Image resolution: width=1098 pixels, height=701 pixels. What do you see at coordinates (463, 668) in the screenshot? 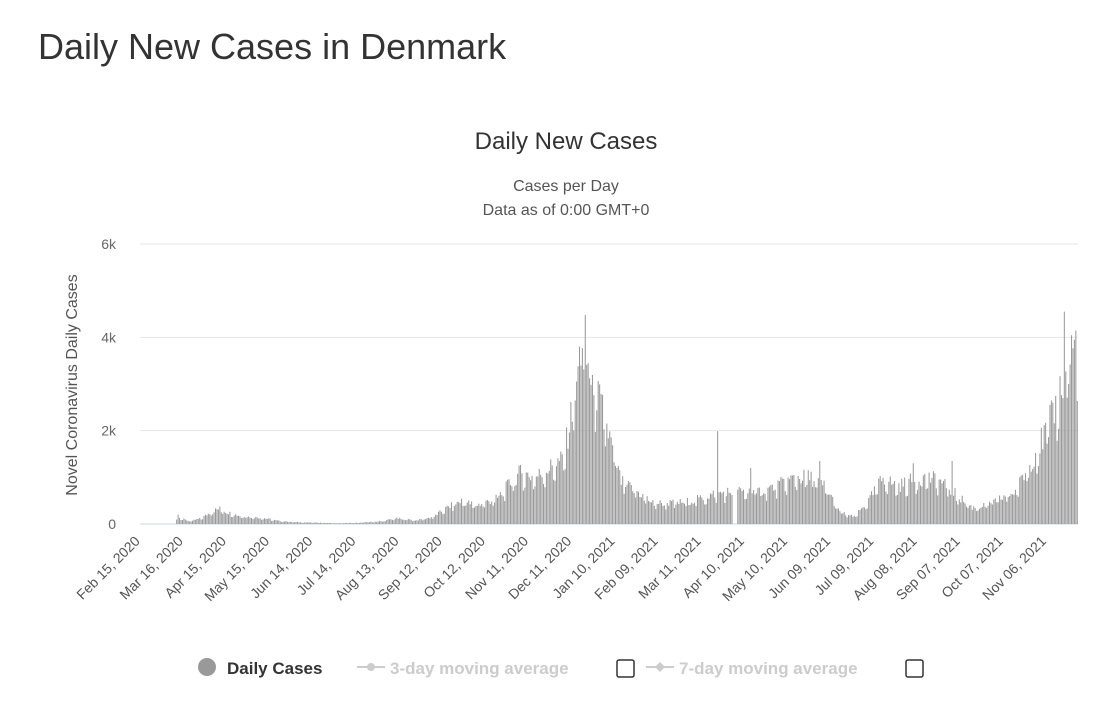
I see `legend-item-3-day-moving-average: 3-day moving average` at bounding box center [463, 668].